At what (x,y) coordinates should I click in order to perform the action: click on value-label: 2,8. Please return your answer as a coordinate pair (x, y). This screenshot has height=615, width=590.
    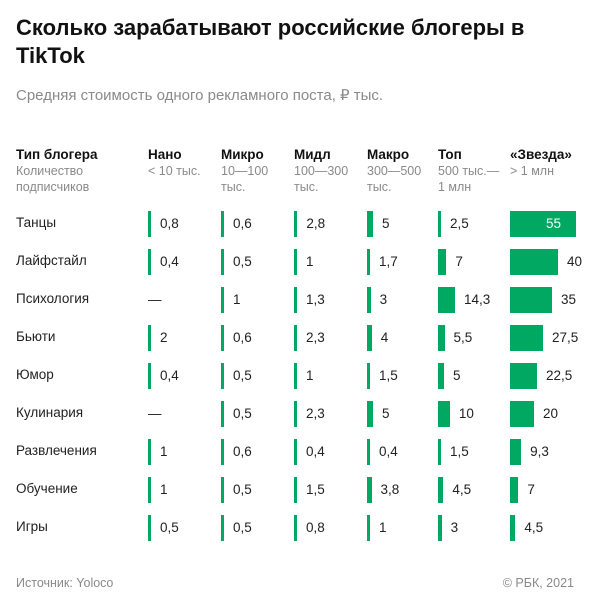
    Looking at the image, I should click on (316, 223).